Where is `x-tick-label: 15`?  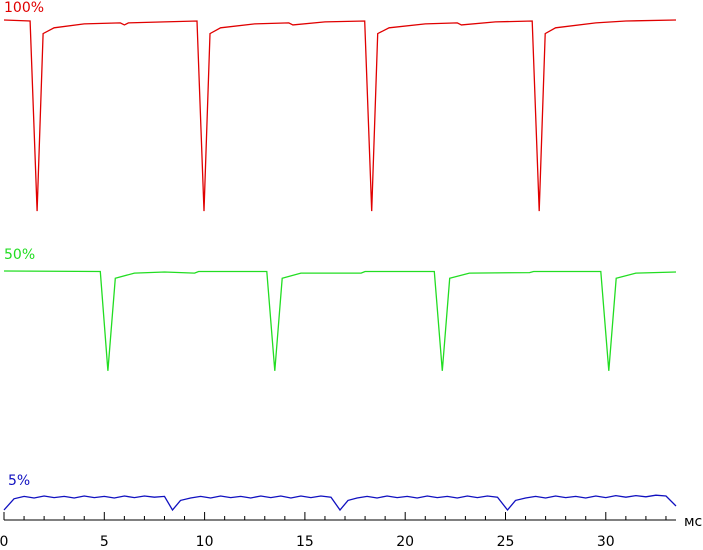
x-tick-label: 15 is located at coordinates (305, 542).